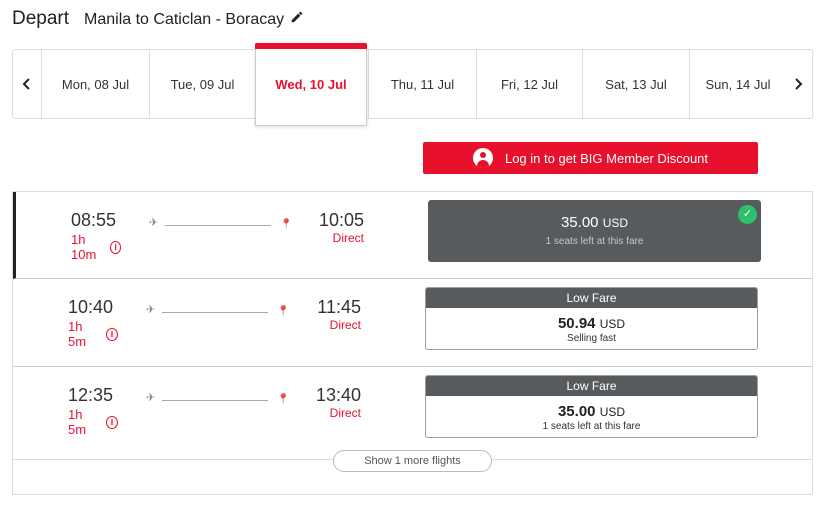  What do you see at coordinates (297, 17) in the screenshot?
I see `pencil-icon` at bounding box center [297, 17].